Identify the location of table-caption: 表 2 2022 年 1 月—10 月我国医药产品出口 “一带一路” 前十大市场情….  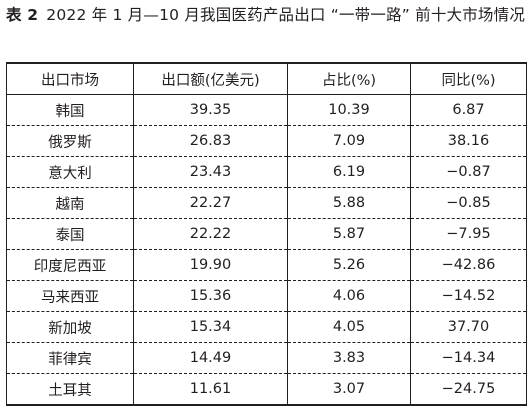
(267, 15).